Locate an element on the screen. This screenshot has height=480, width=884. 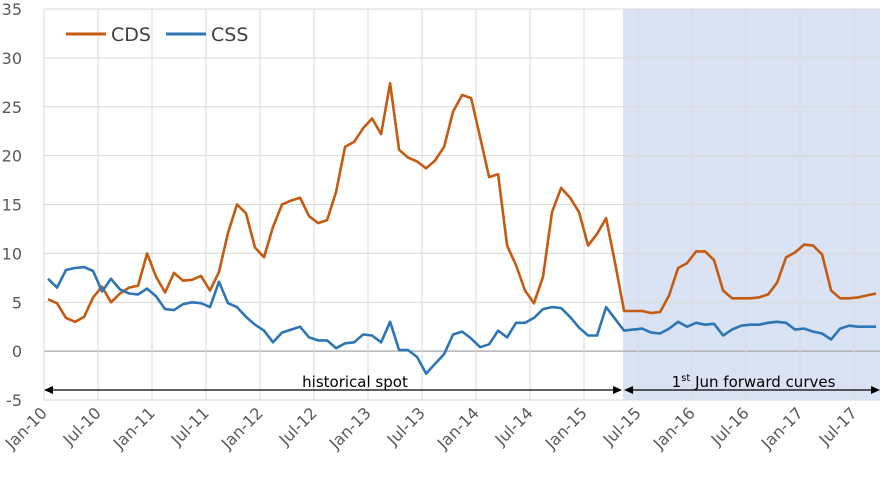
x-tick-label: Jul-15 is located at coordinates (622, 426).